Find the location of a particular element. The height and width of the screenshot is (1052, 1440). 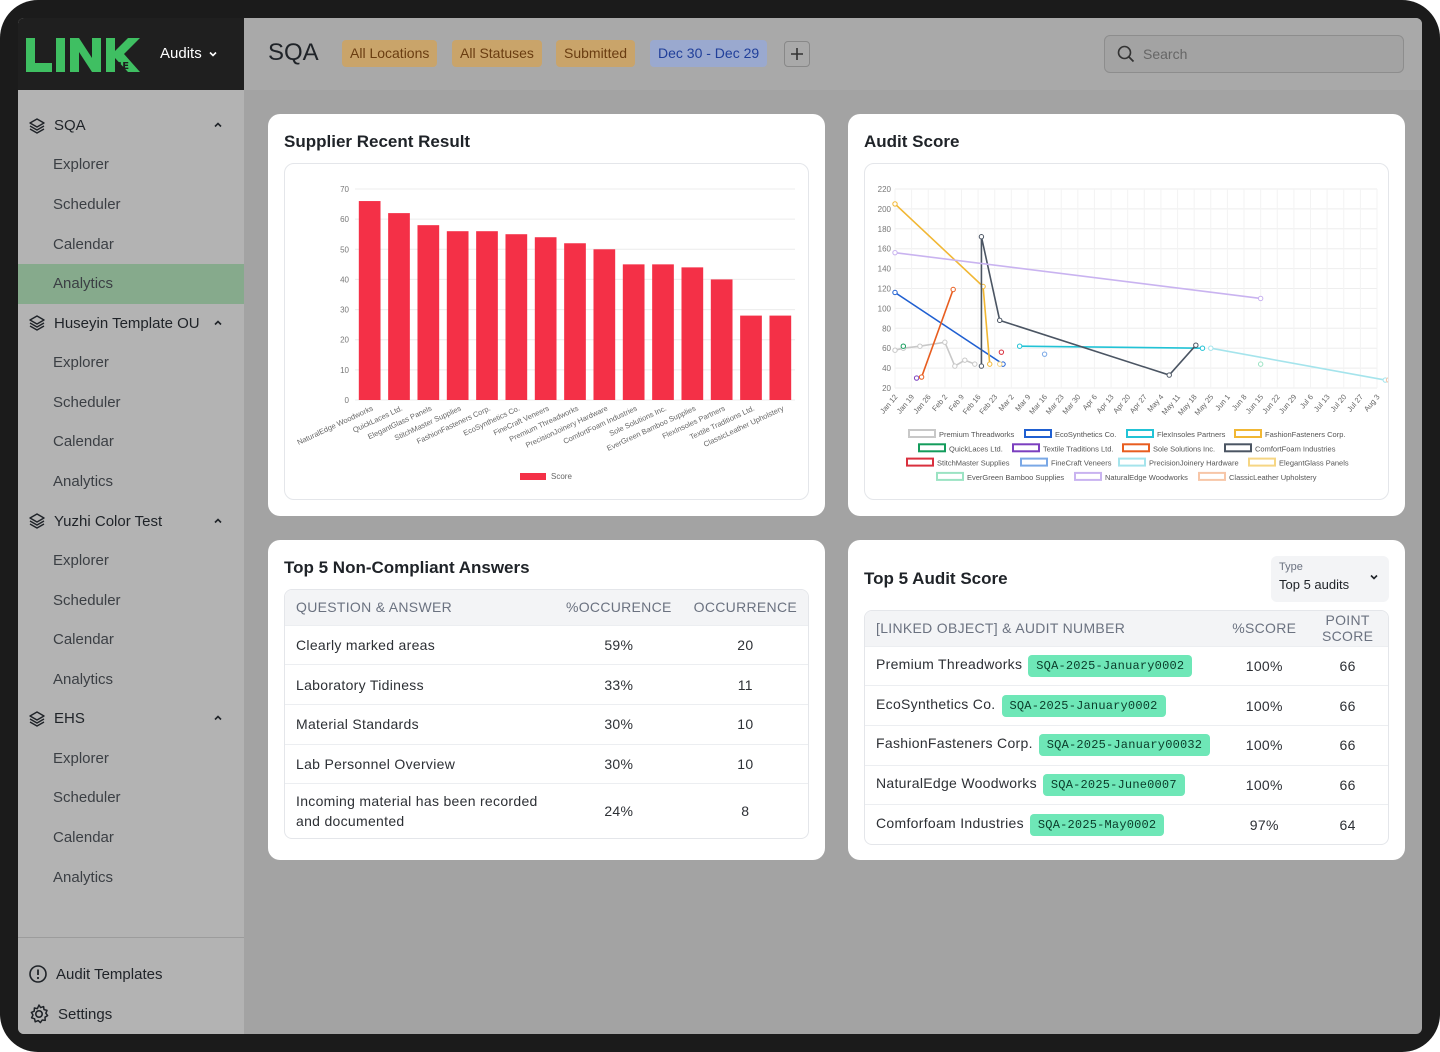

legend-label: PrecisionJoinery Hardware is located at coordinates (1194, 463).